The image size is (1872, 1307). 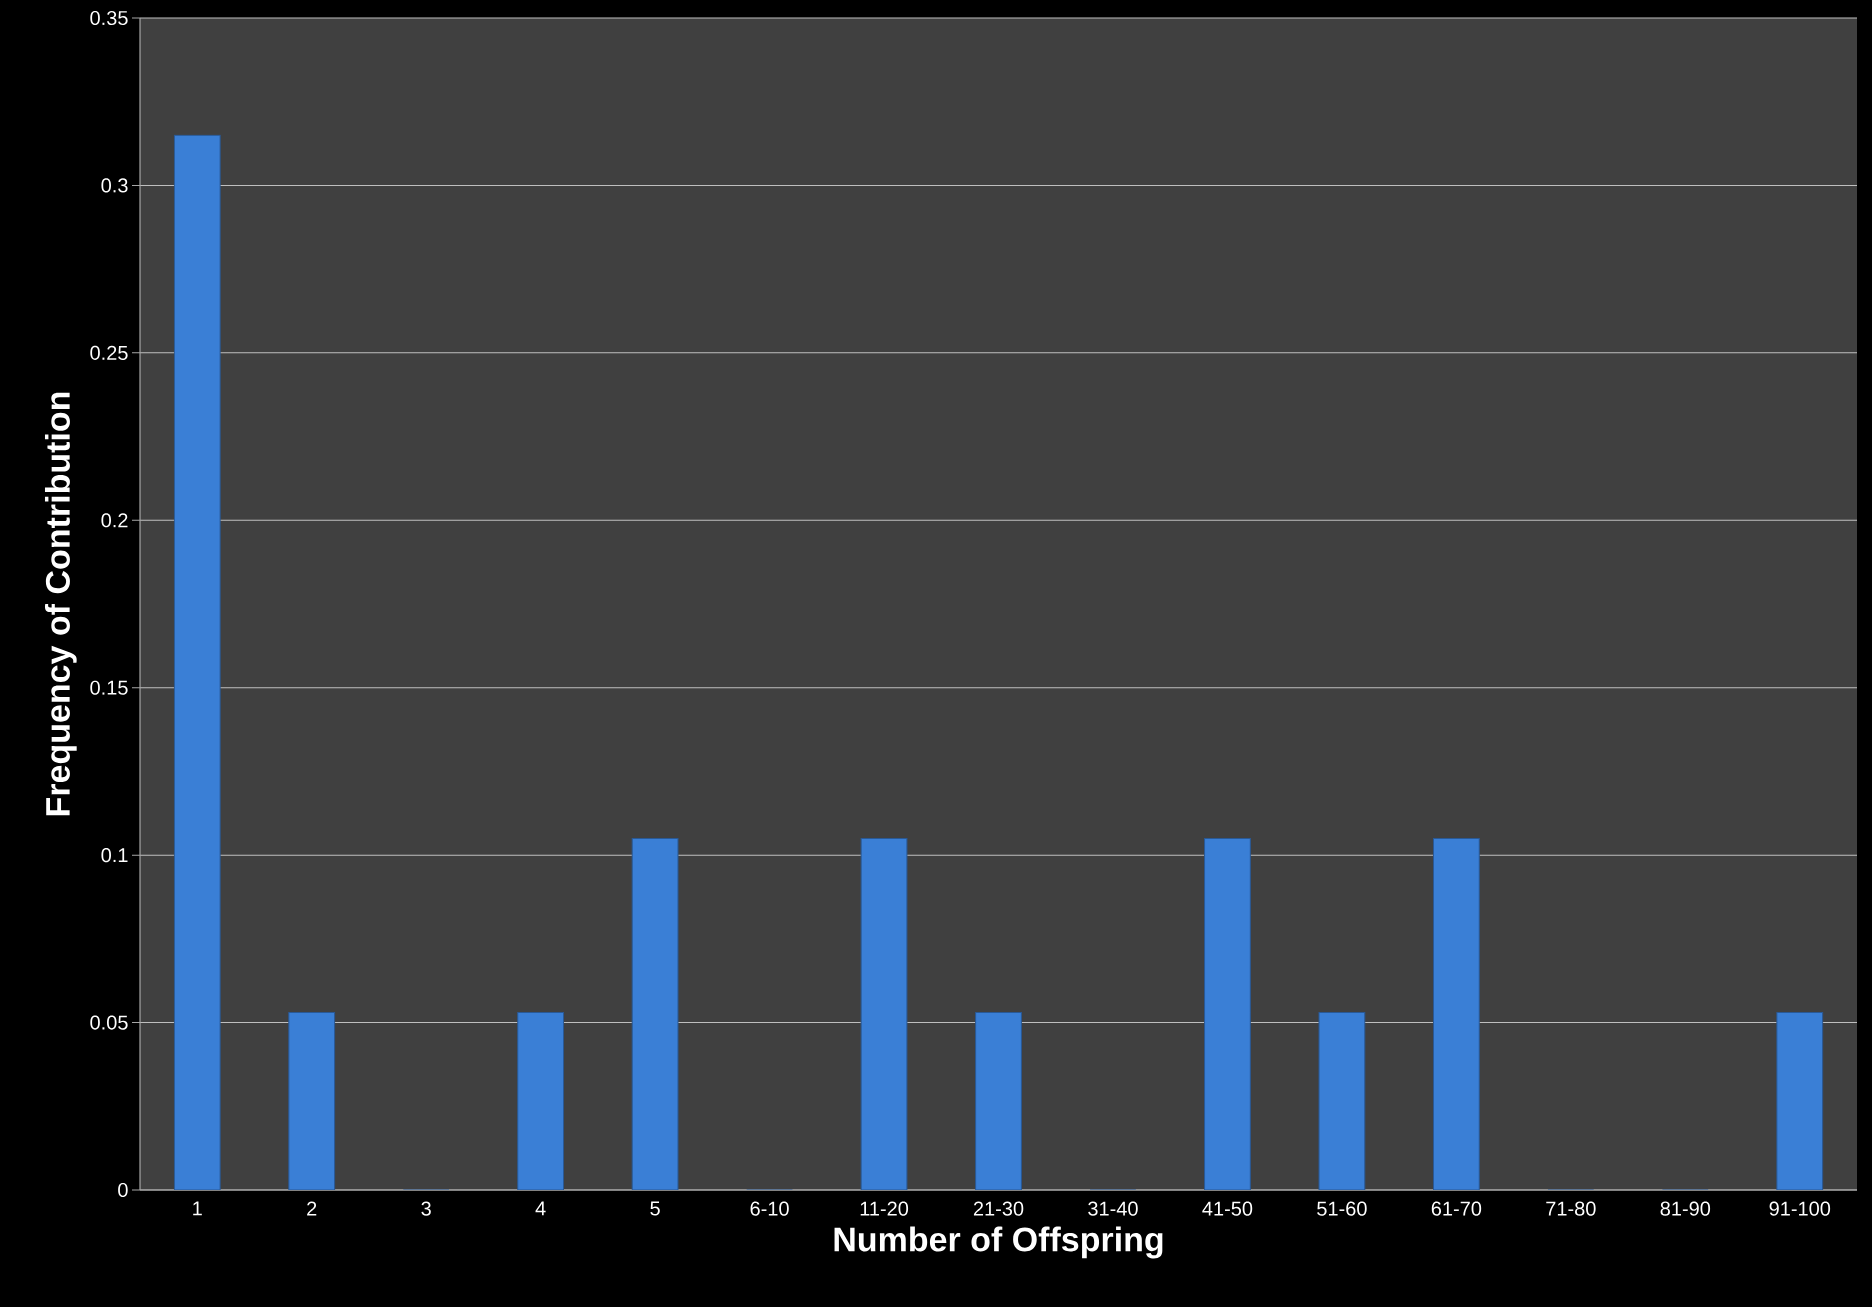 What do you see at coordinates (1685, 1208) in the screenshot?
I see `x-tick-label: 81-90` at bounding box center [1685, 1208].